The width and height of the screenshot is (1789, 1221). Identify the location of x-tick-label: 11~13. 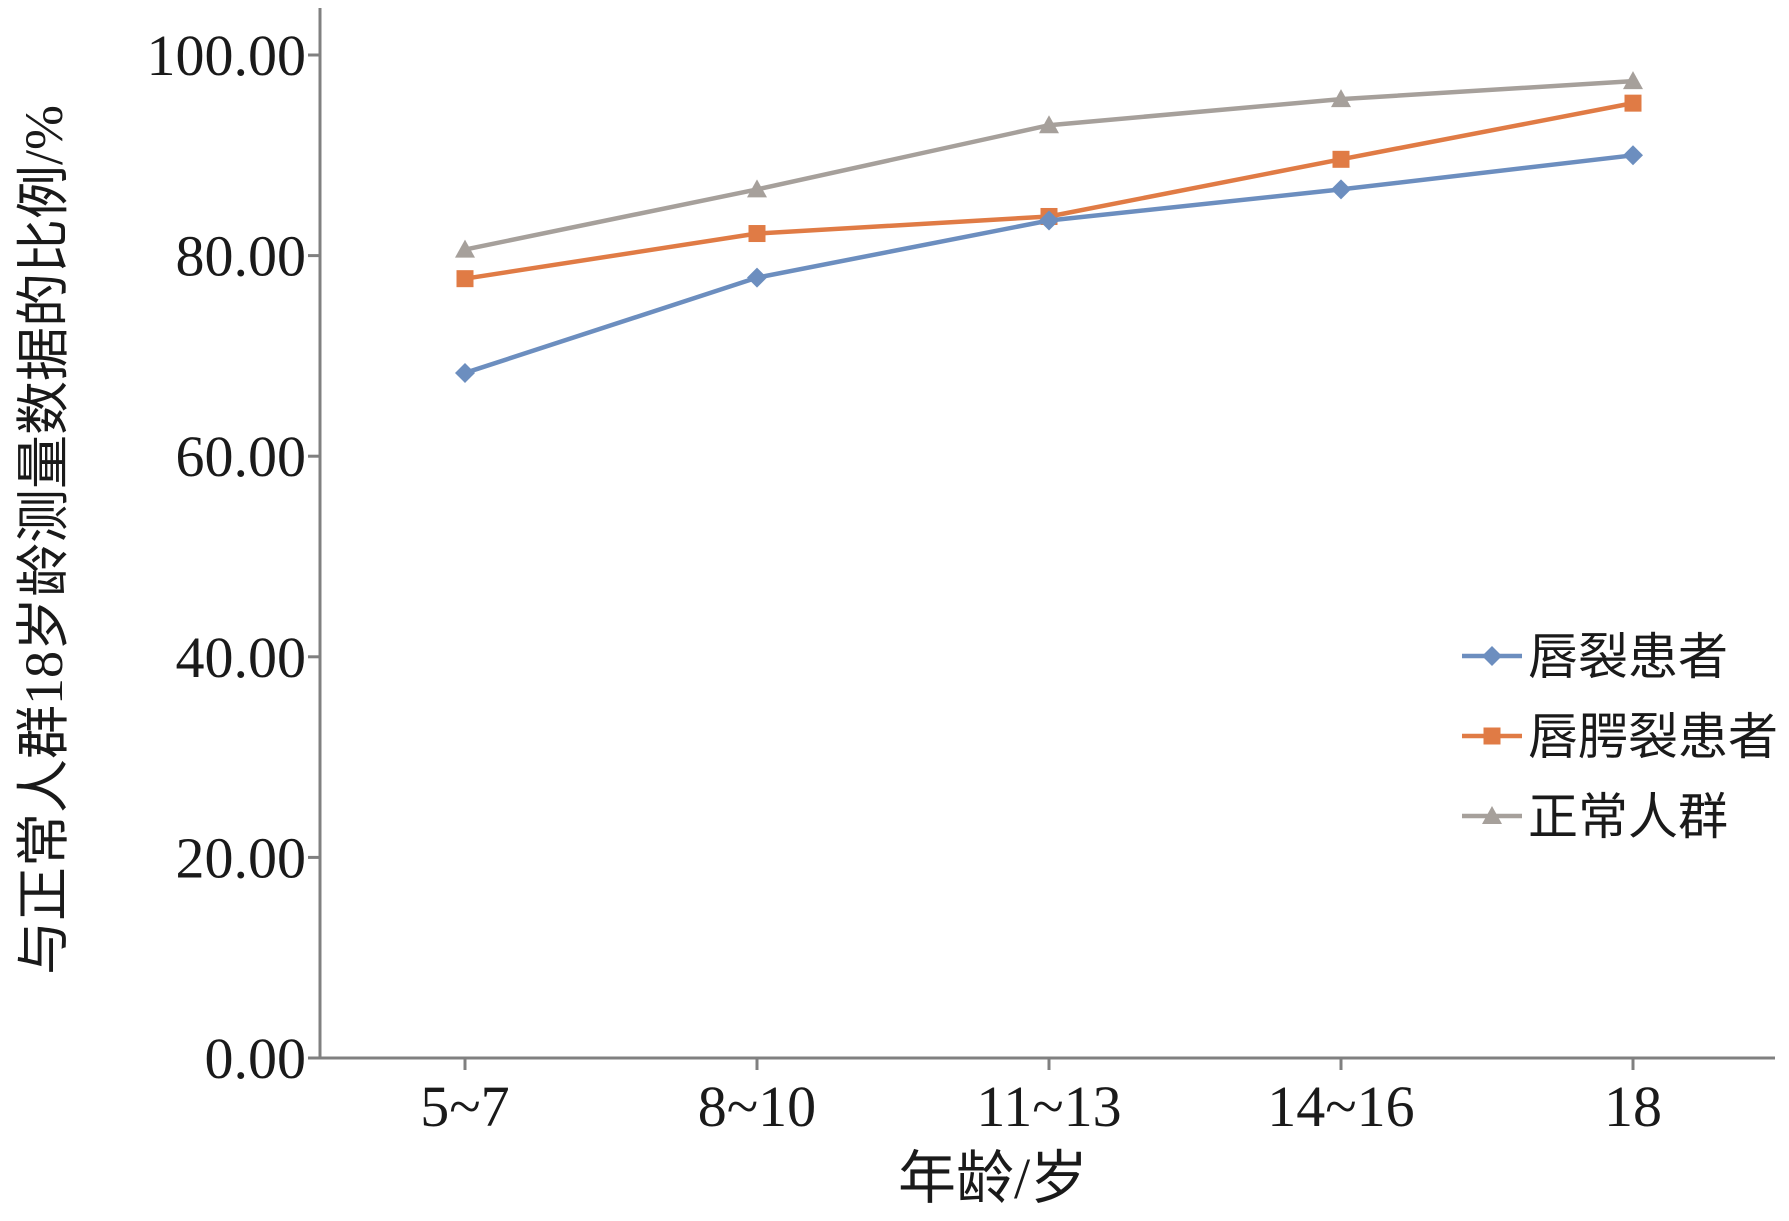
(1048, 1106).